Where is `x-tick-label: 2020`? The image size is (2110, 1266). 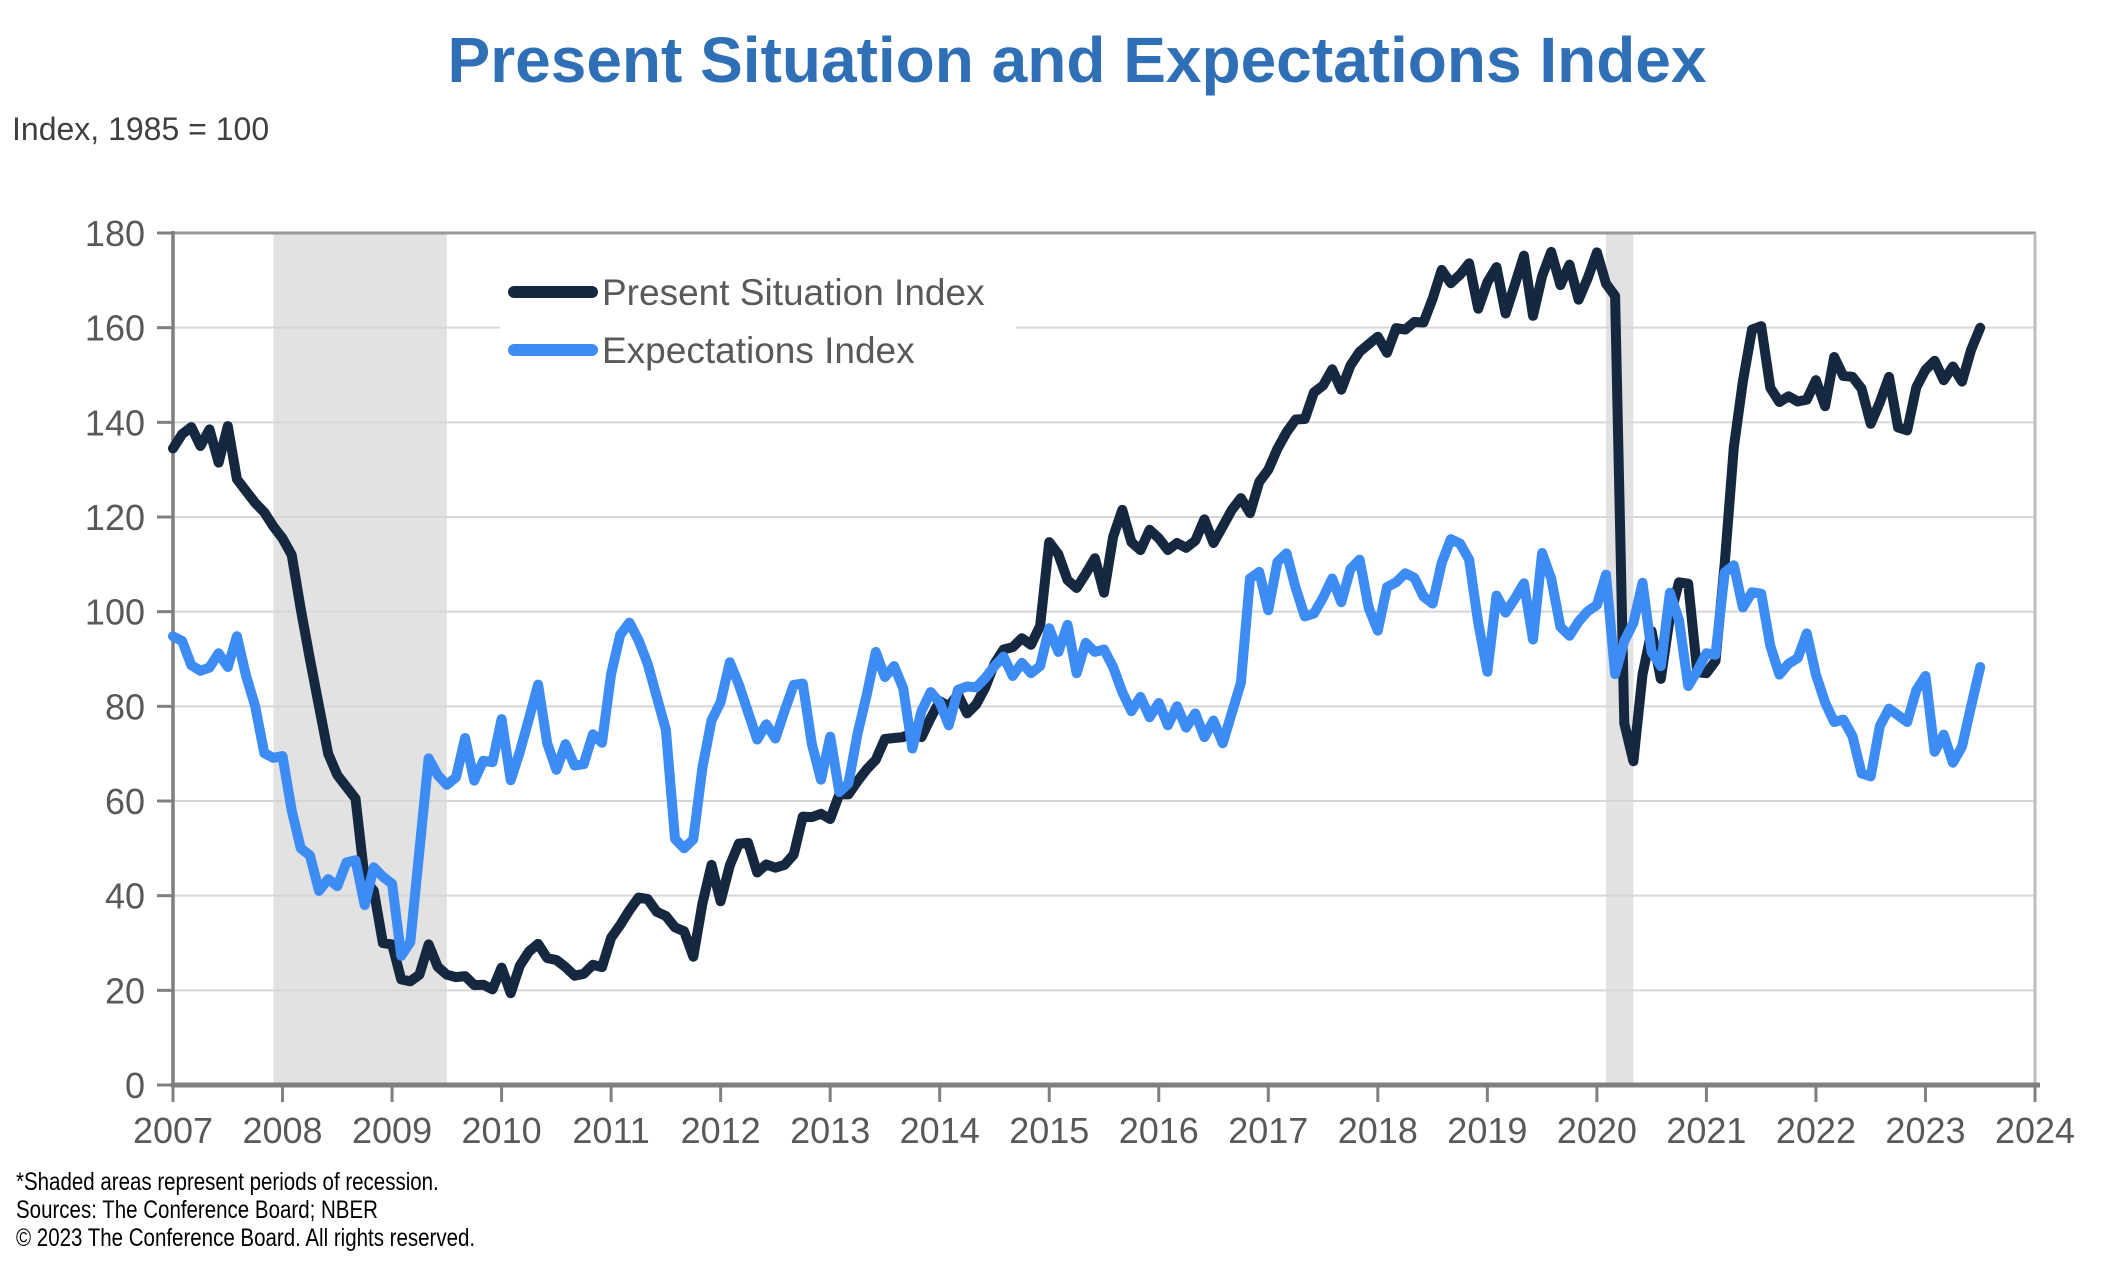 x-tick-label: 2020 is located at coordinates (1597, 1130).